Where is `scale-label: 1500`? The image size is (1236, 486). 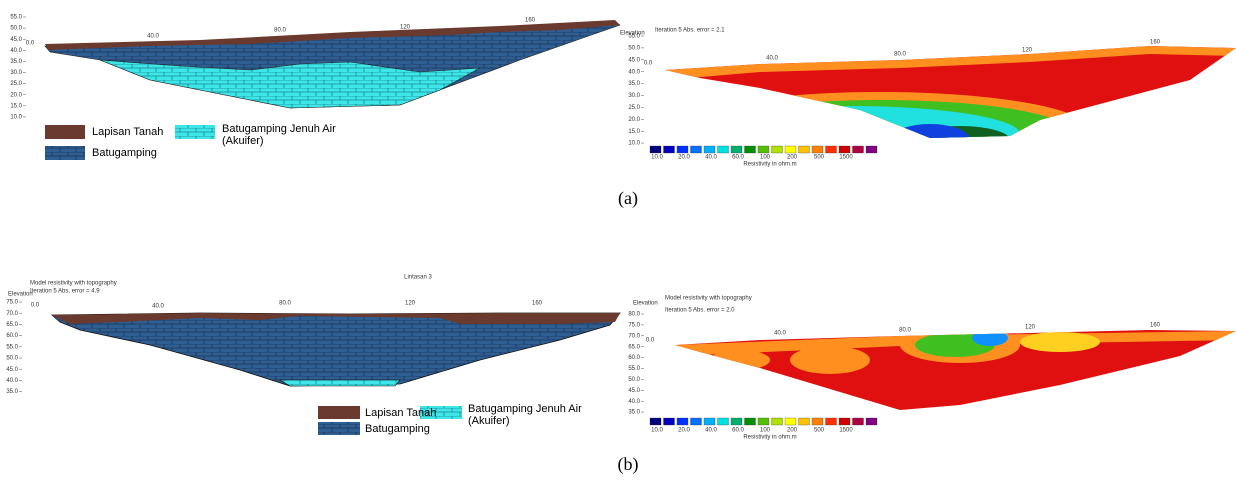 scale-label: 1500 is located at coordinates (846, 431).